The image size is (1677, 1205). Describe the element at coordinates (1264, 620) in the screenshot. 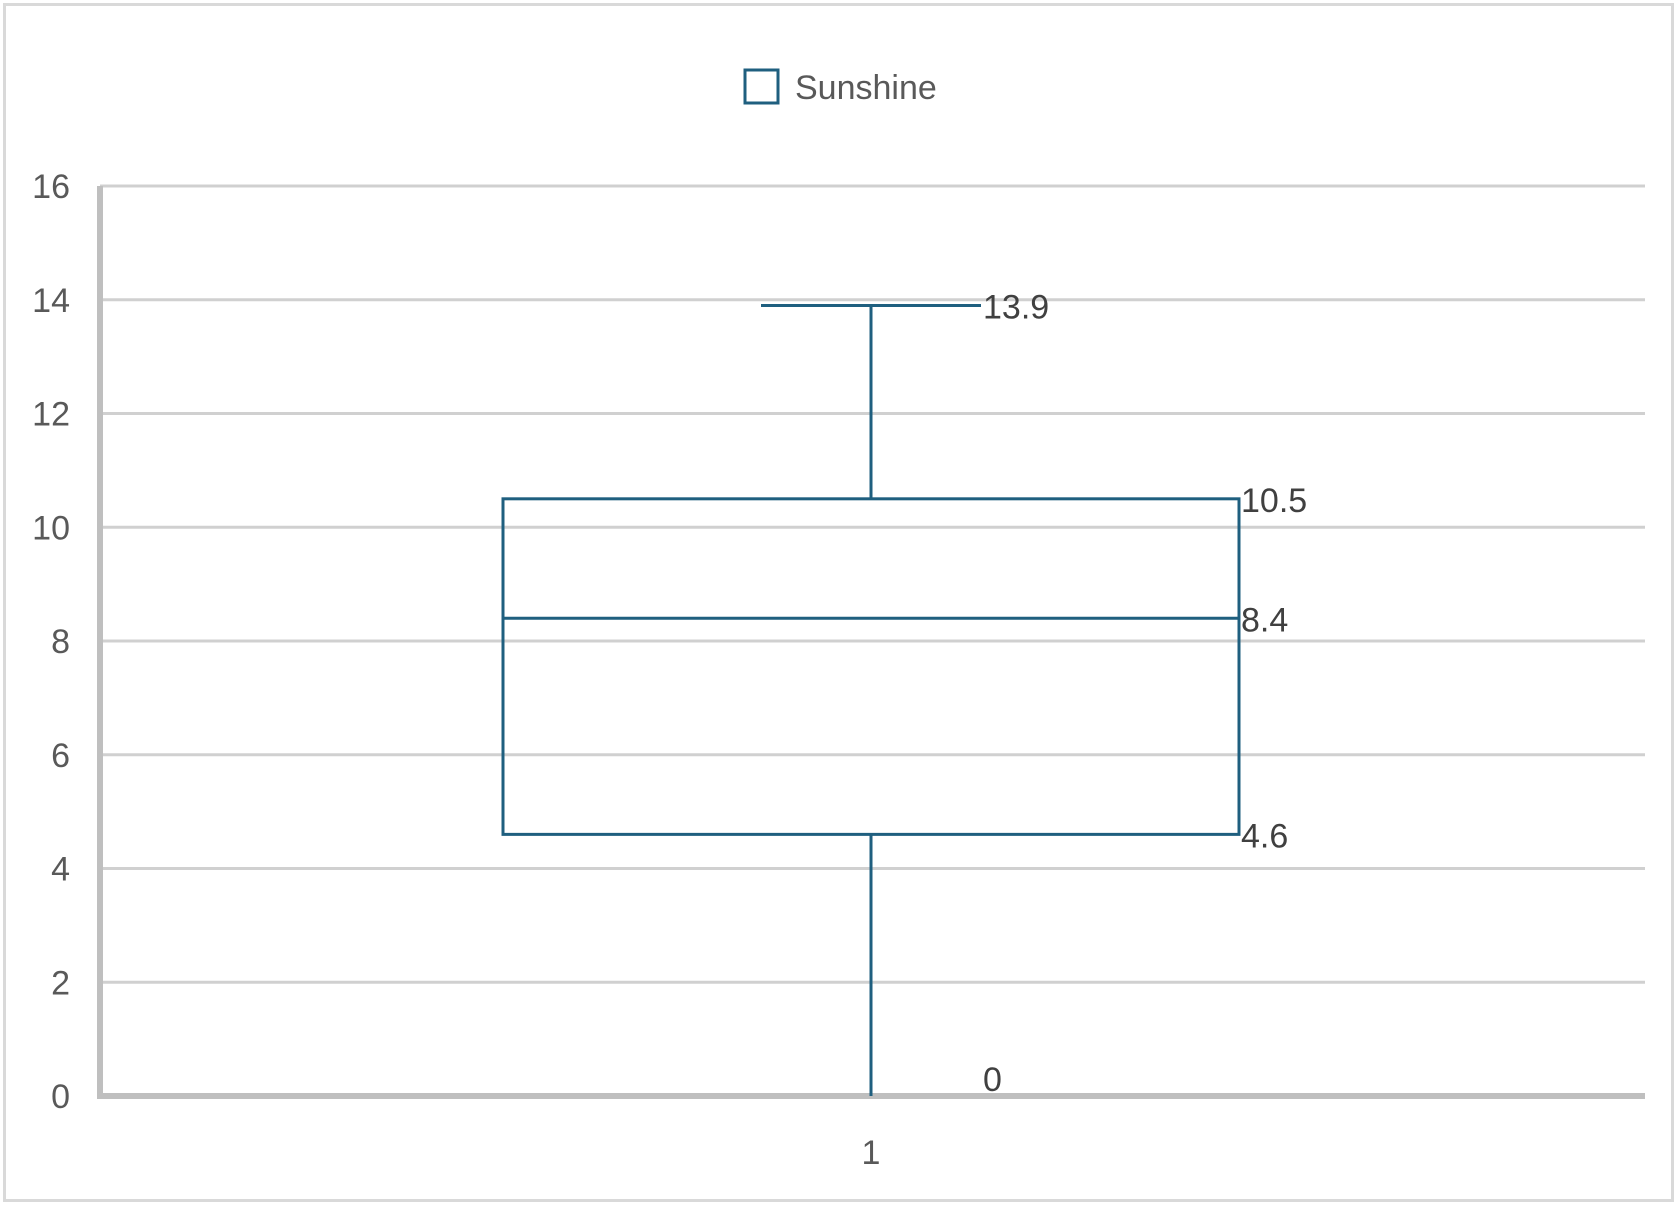

I see `median-label: 8.4` at that location.